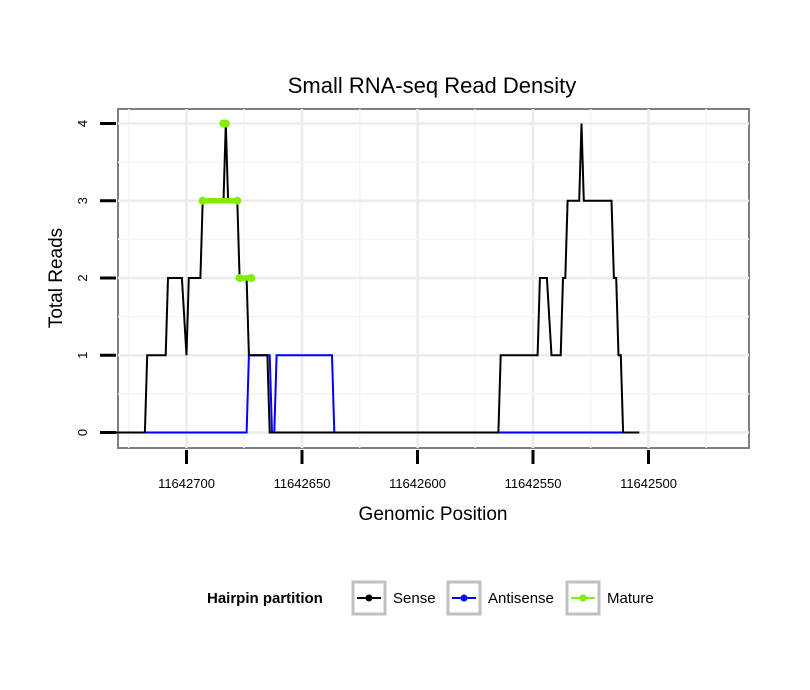  What do you see at coordinates (302, 483) in the screenshot?
I see `x-tick-label-1: 11642650` at bounding box center [302, 483].